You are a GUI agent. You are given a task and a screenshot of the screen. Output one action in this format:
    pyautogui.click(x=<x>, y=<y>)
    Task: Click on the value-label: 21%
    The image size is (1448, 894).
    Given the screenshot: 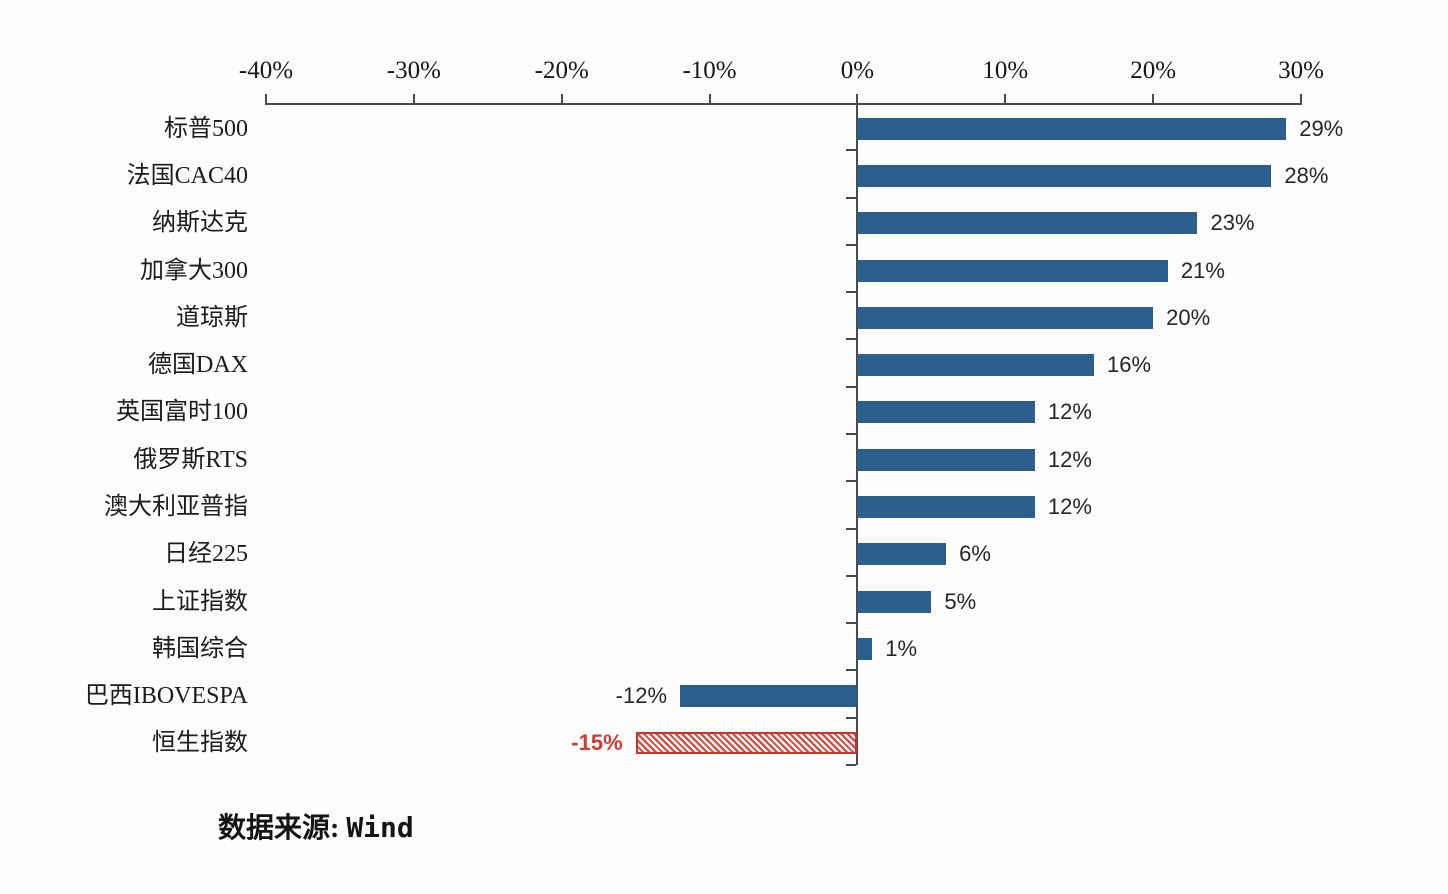 What is the action you would take?
    pyautogui.click(x=1202, y=270)
    